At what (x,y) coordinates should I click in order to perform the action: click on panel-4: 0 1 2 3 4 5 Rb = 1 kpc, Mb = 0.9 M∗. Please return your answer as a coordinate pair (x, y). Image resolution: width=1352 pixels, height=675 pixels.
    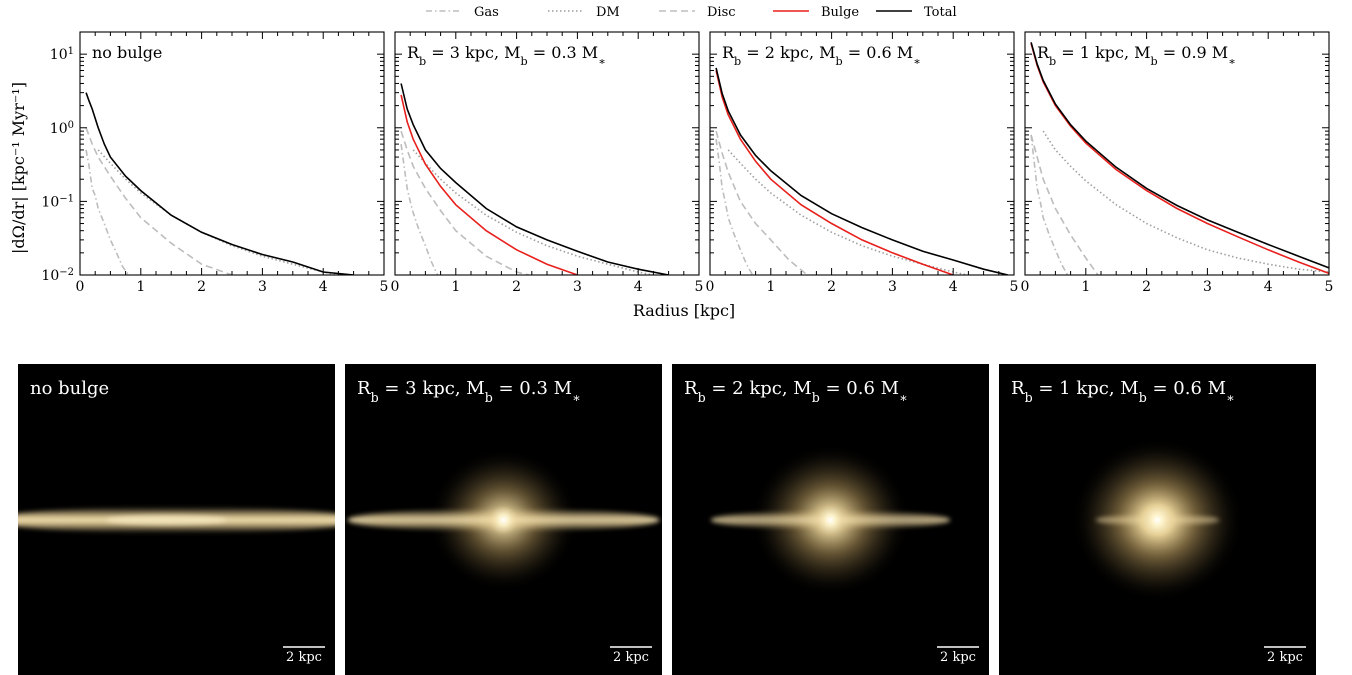
    Looking at the image, I should click on (1177, 163).